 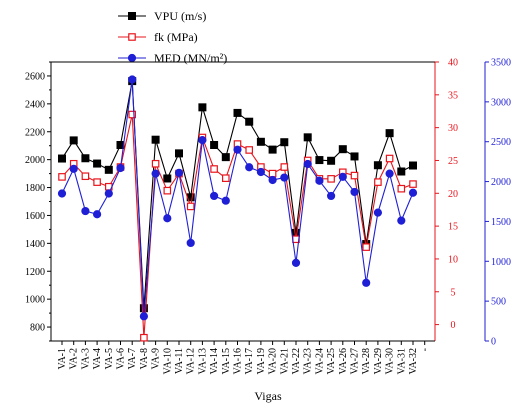 What do you see at coordinates (202, 361) in the screenshot?
I see `x-tick-label: VA-13` at bounding box center [202, 361].